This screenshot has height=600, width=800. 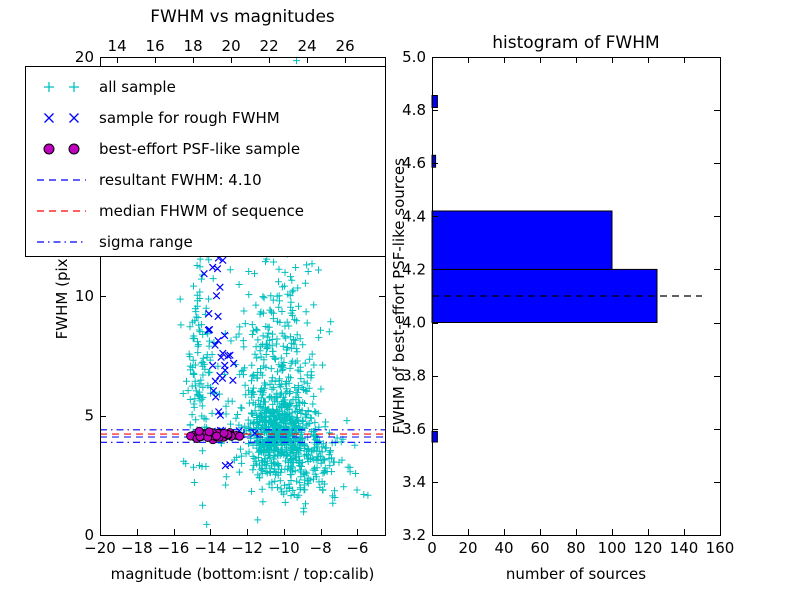 What do you see at coordinates (100, 548) in the screenshot?
I see `tick-label: −20` at bounding box center [100, 548].